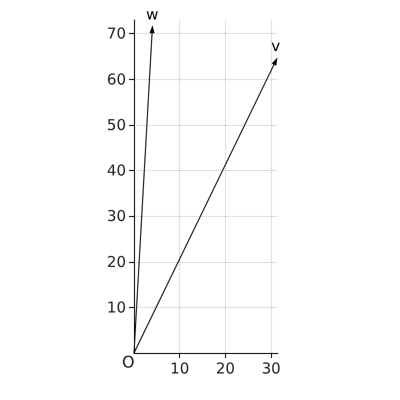  Describe the element at coordinates (116, 216) in the screenshot. I see `y-tick-label: 30` at that location.